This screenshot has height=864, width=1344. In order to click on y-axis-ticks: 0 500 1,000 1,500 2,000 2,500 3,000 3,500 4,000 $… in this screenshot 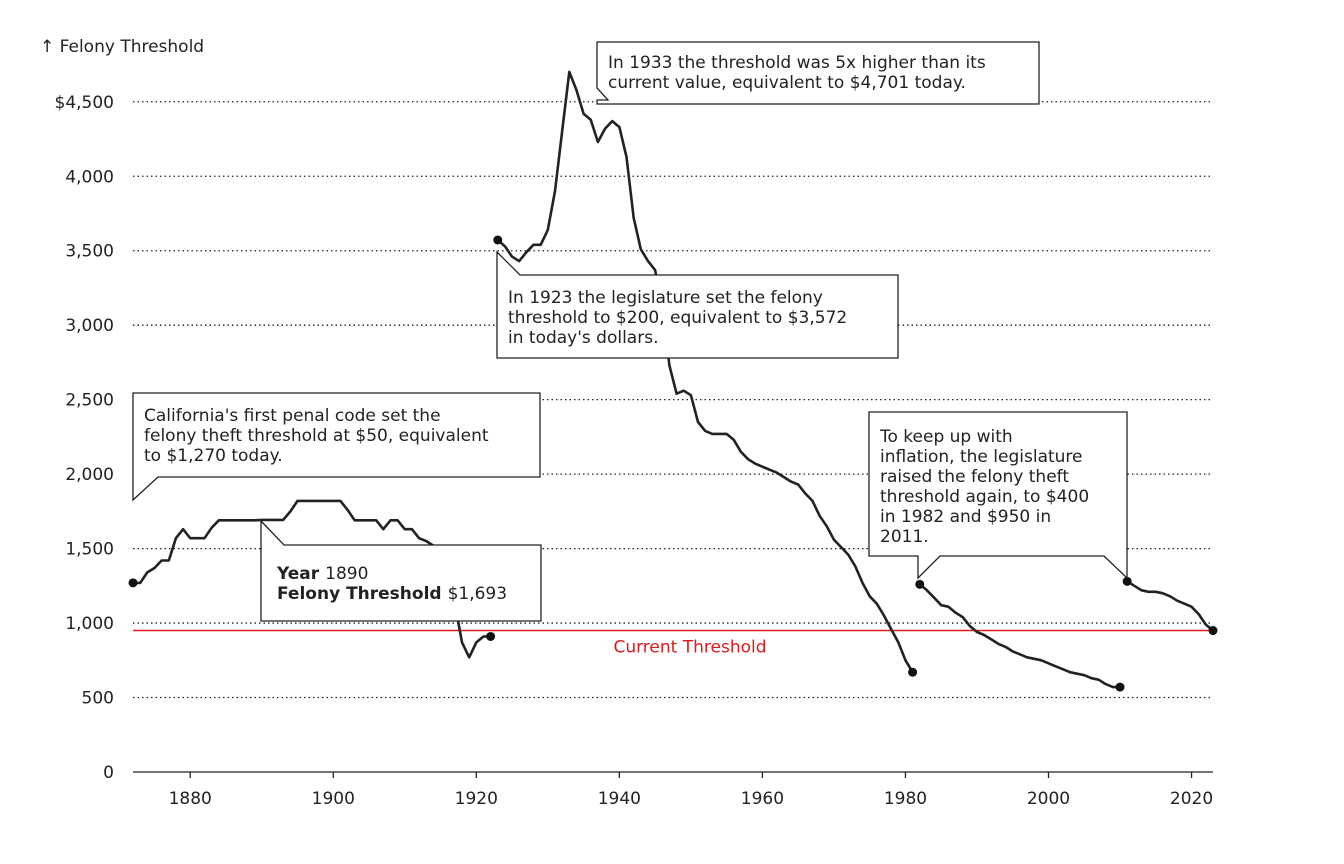, I will do `click(84, 438)`.